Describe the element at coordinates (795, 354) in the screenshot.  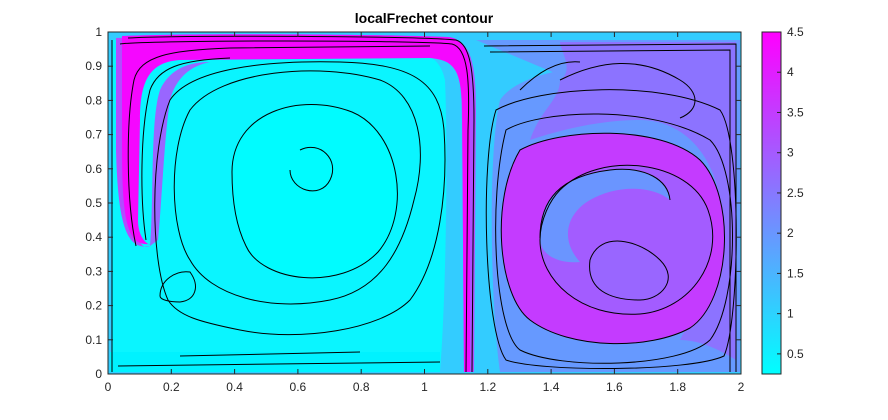
I see `colorbar-tick-label: 0.5` at that location.